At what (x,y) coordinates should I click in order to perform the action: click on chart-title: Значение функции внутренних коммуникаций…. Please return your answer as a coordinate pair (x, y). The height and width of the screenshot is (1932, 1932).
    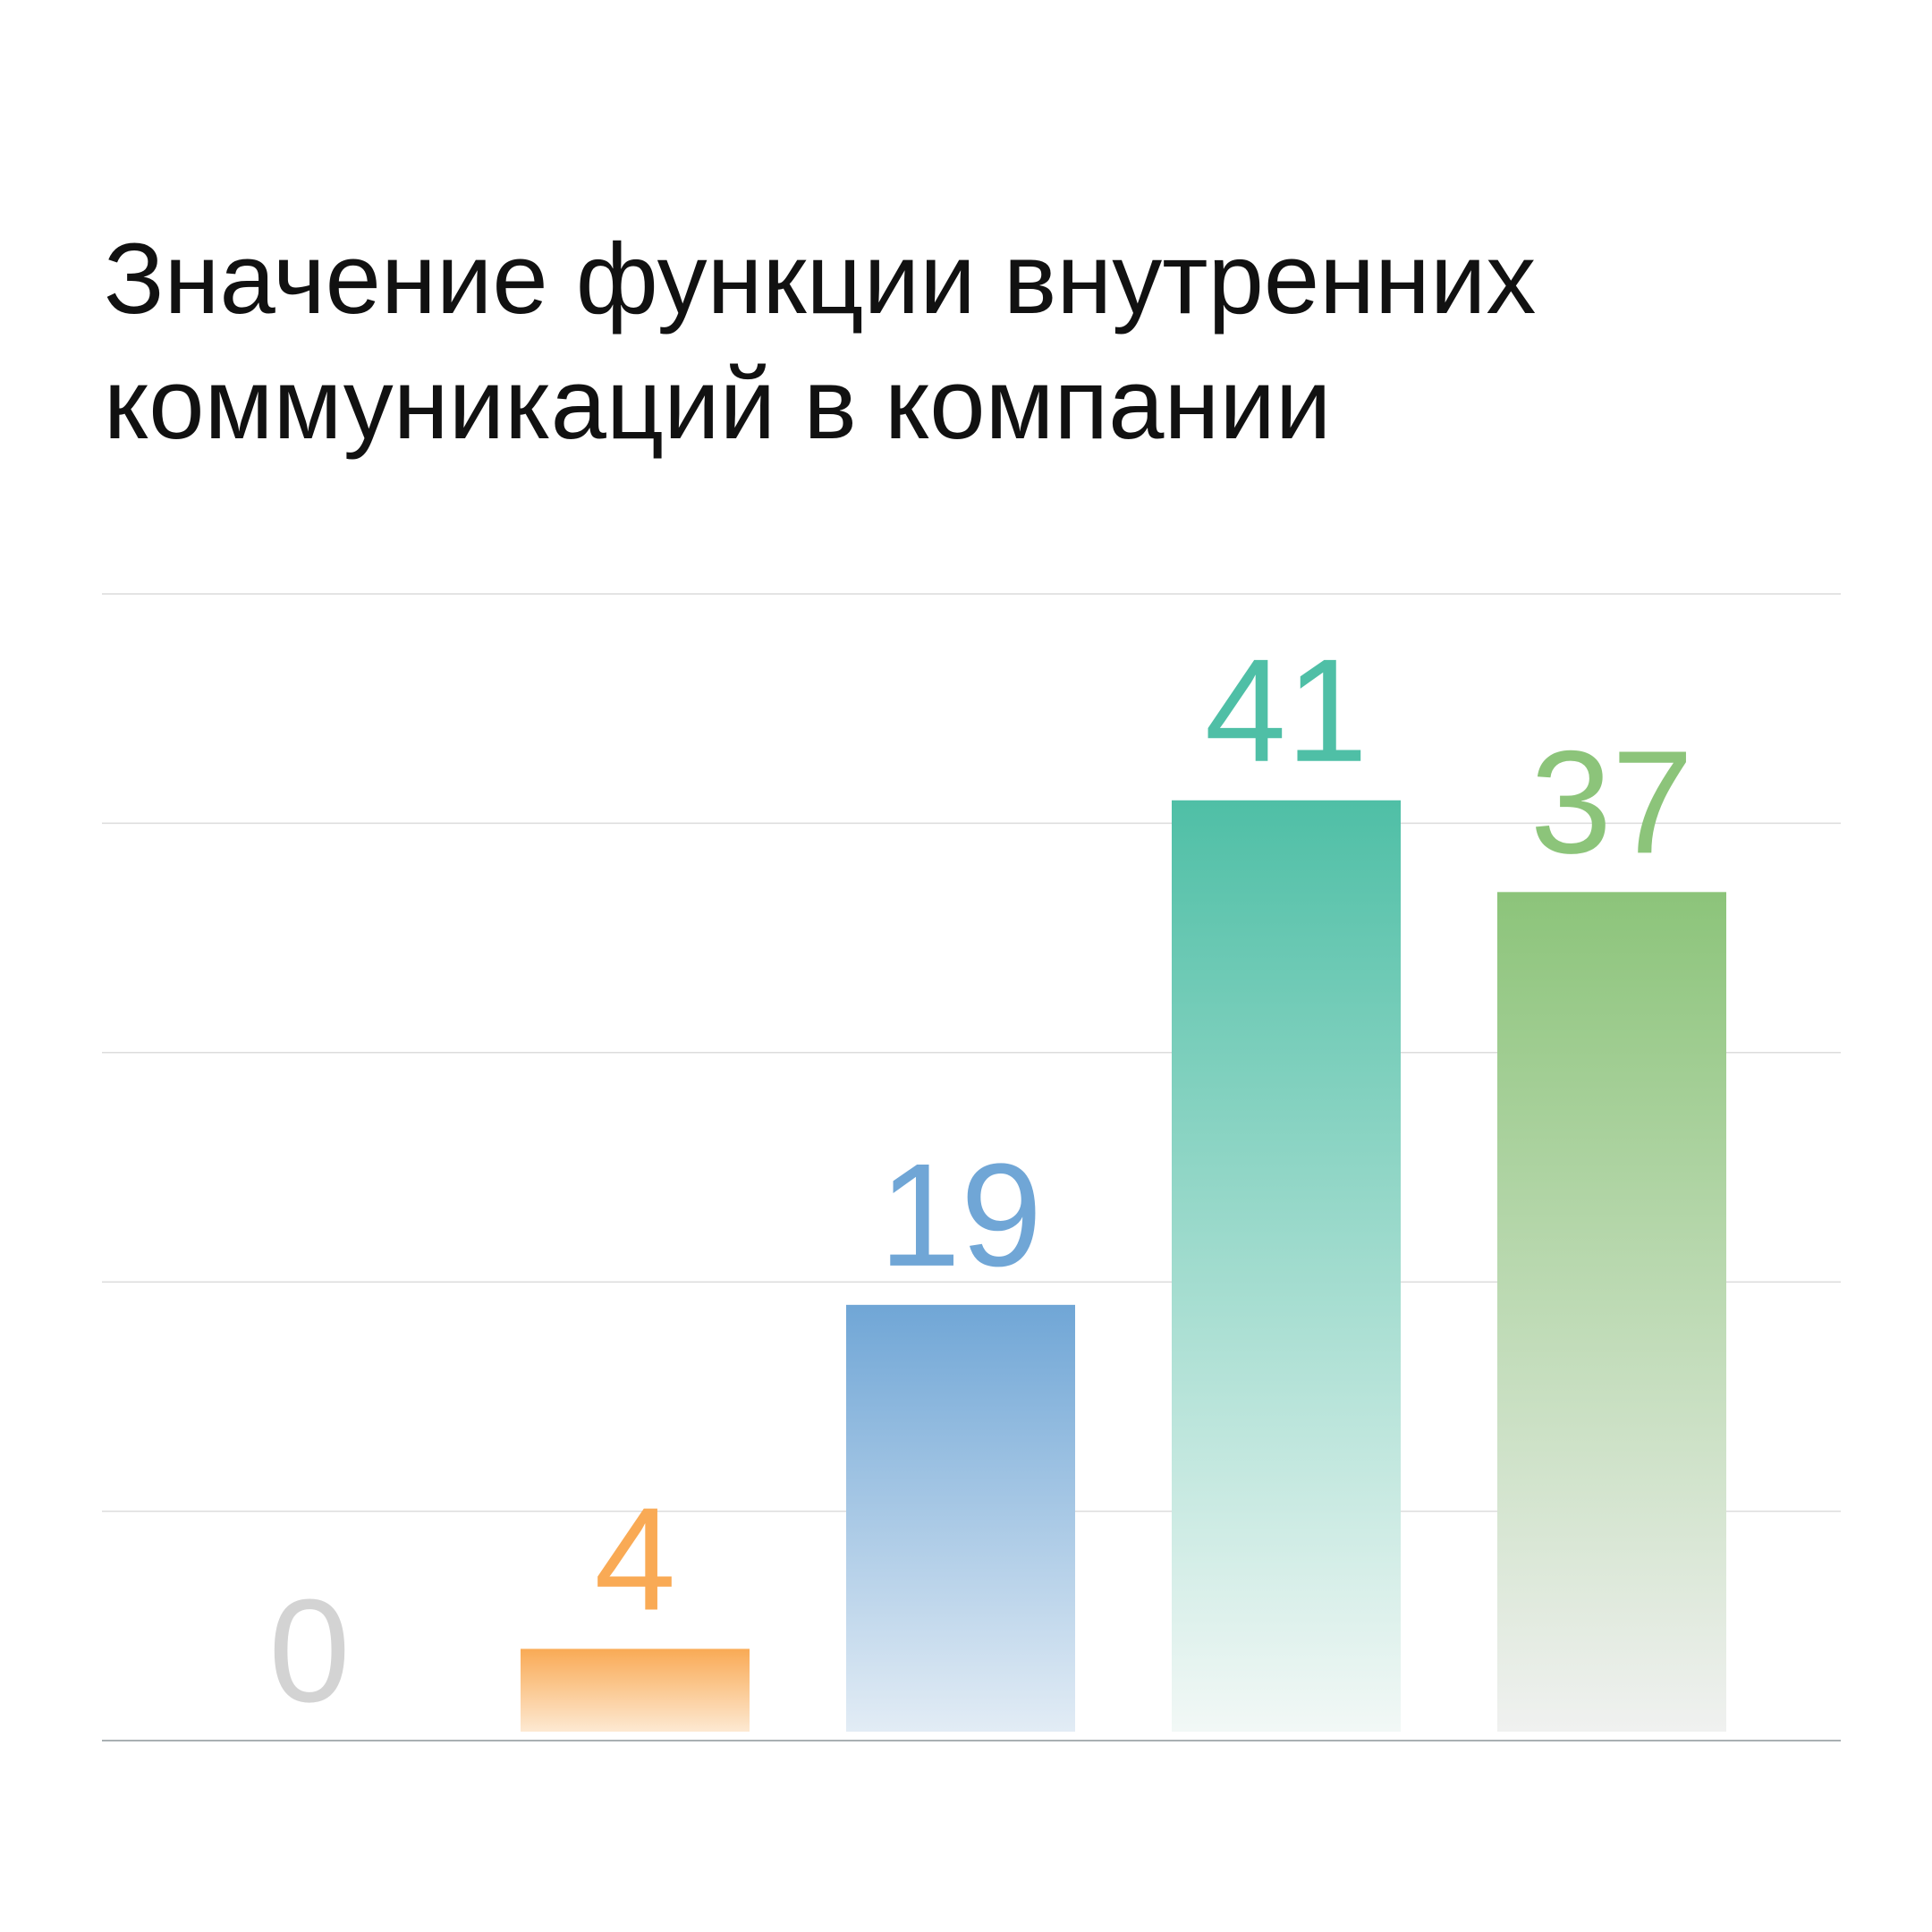
    Looking at the image, I should click on (820, 341).